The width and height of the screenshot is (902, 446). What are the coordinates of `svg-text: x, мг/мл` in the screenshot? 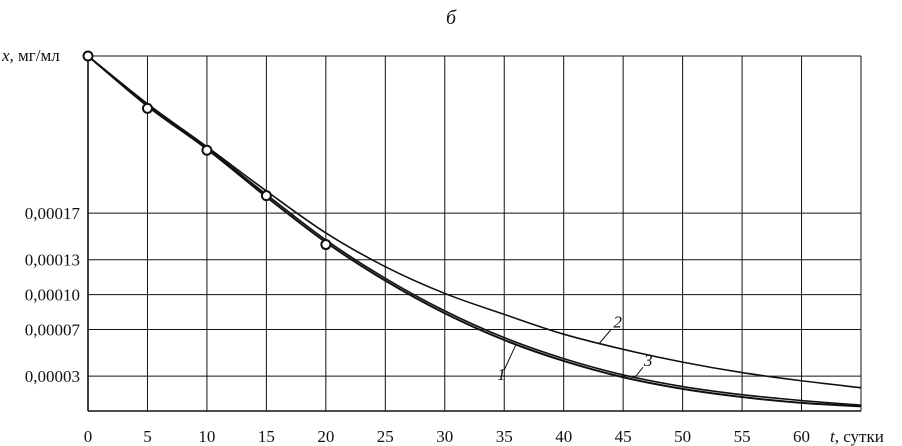 It's located at (30, 55).